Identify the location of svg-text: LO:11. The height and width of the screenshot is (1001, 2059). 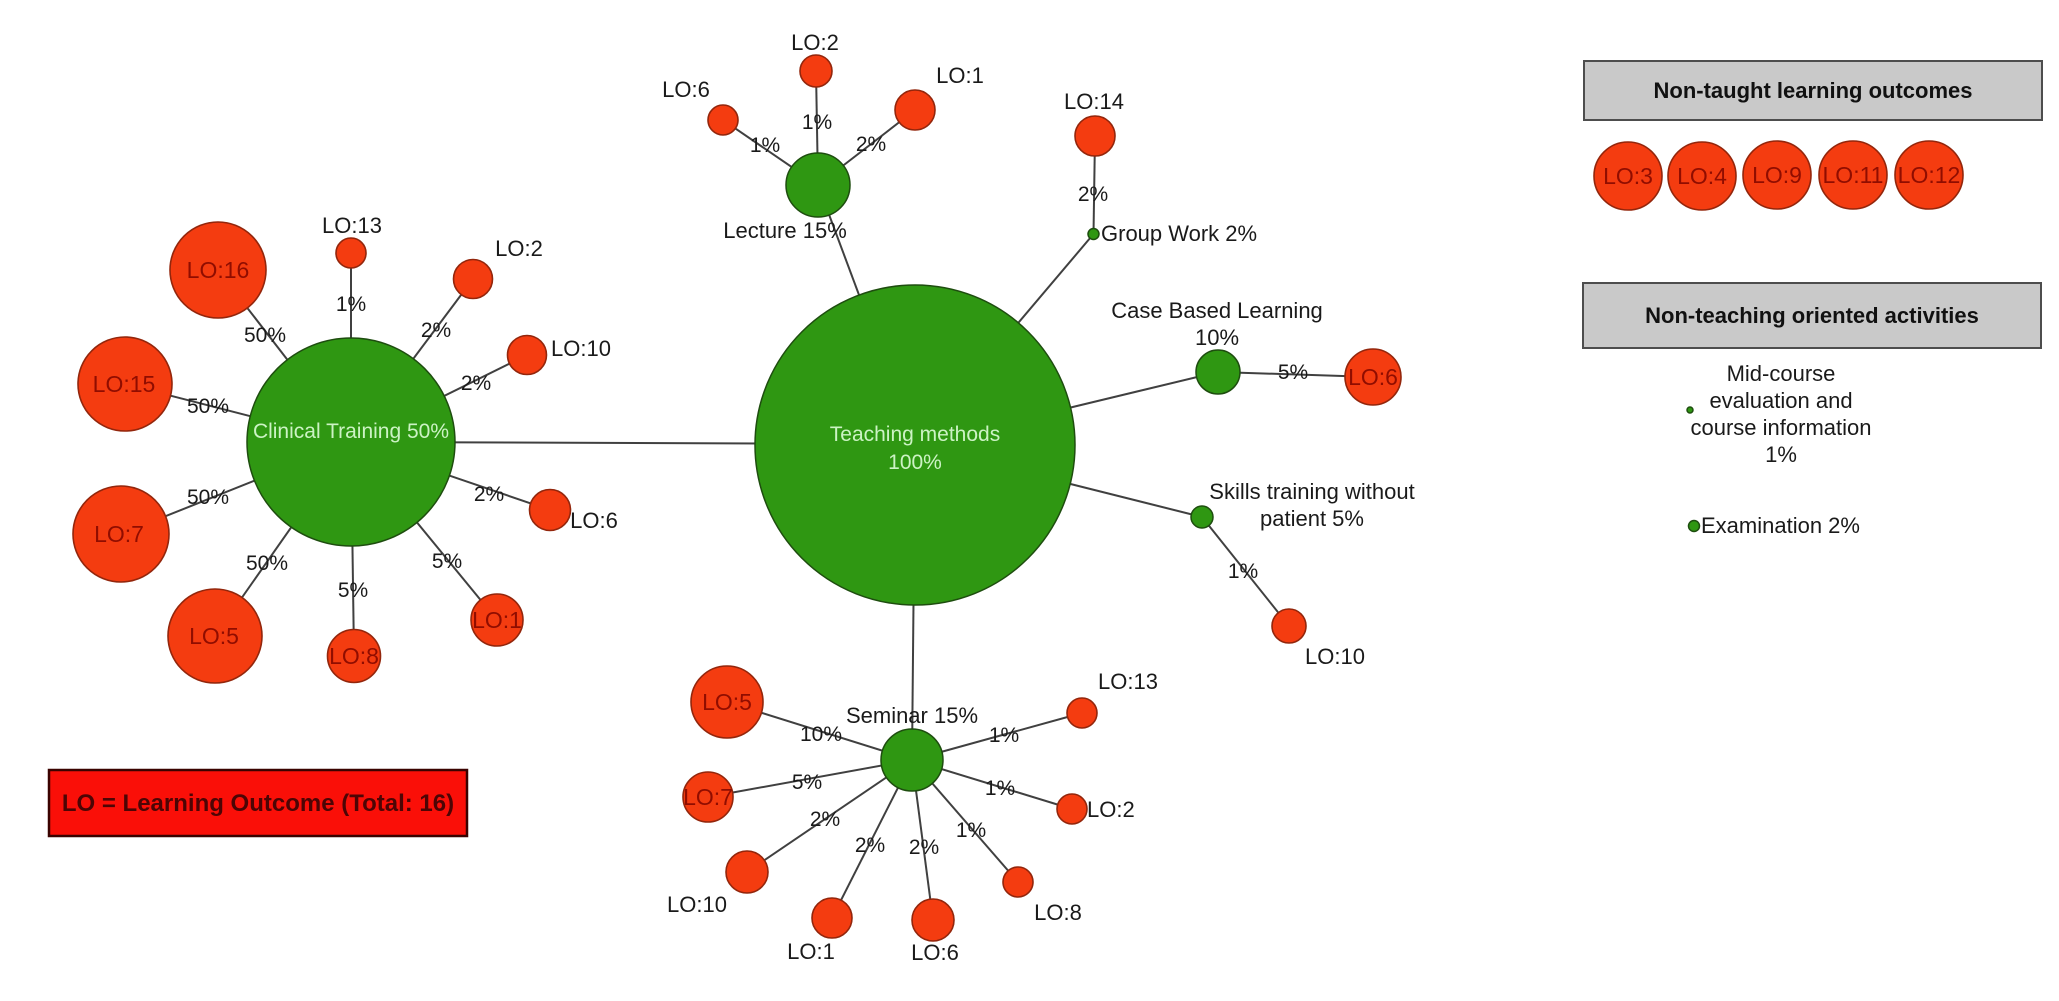
(1853, 175).